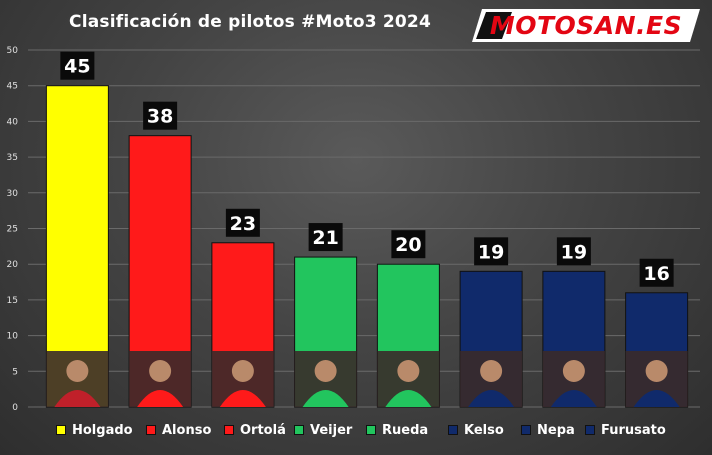 This screenshot has width=712, height=455. I want to click on data-label: 16, so click(656, 274).